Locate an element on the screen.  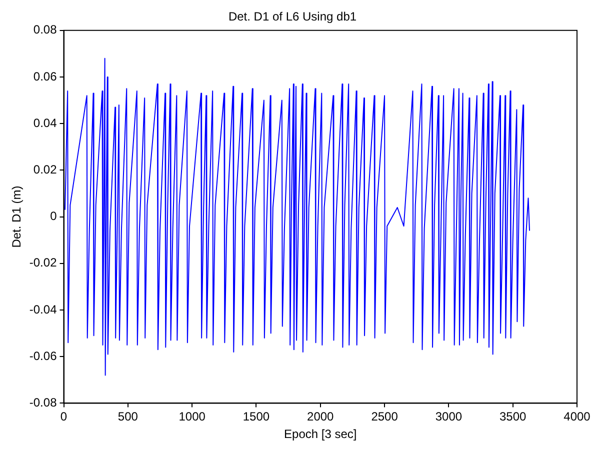
x-tick-label: 500 is located at coordinates (128, 417).